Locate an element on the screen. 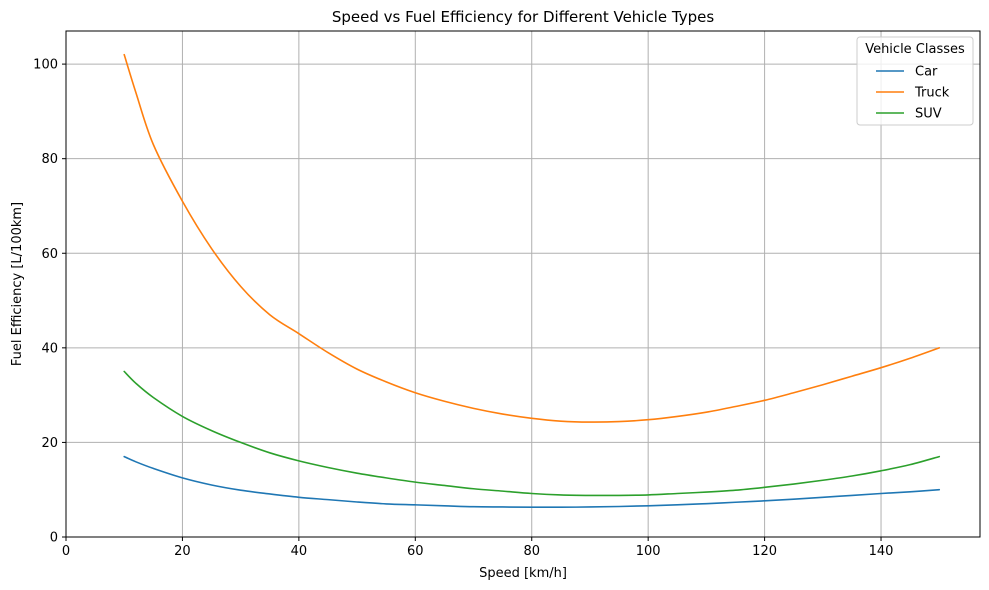 The image size is (989, 590). legend-label-car: Car is located at coordinates (926, 72).